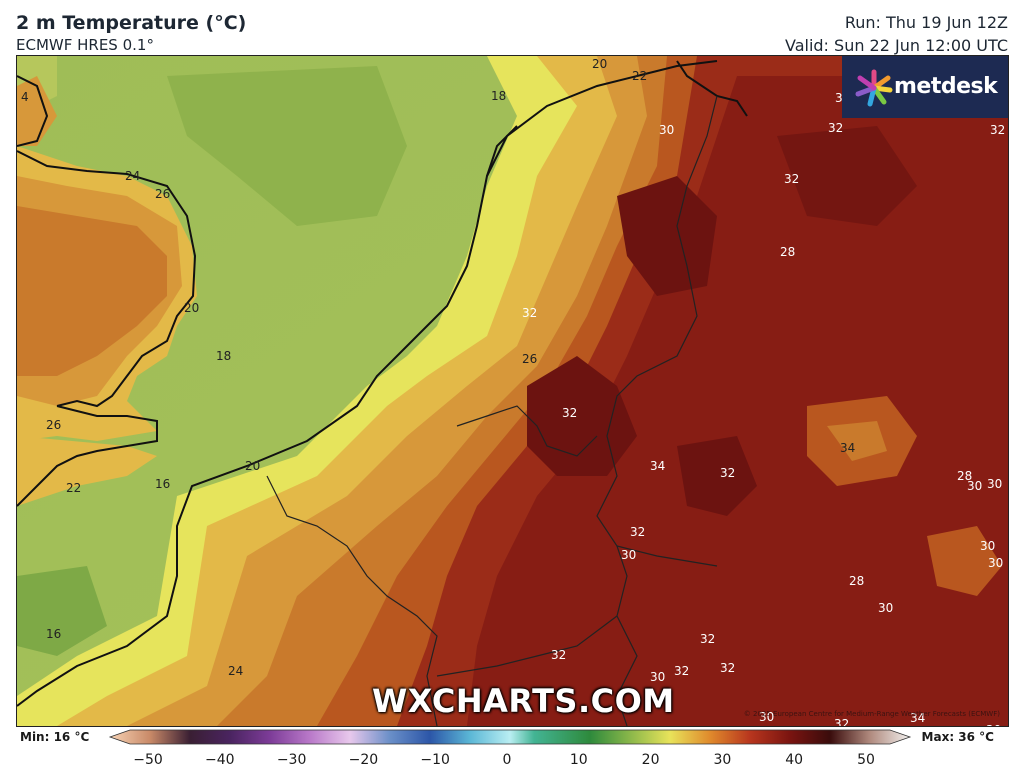  Describe the element at coordinates (37, 111) in the screenshot. I see `england-north` at that location.